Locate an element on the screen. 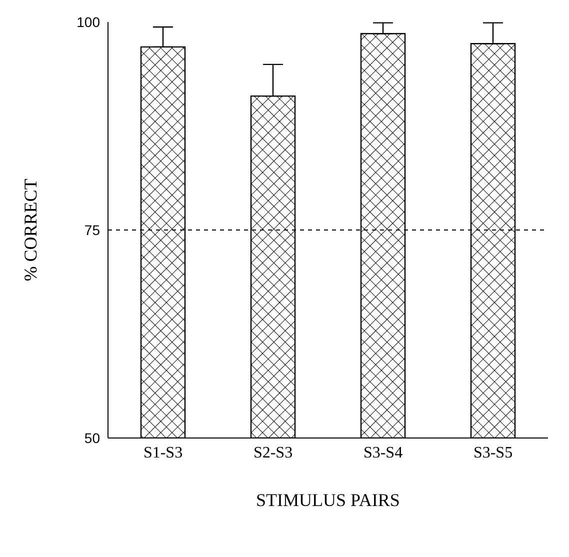  x-axis-title: STIMULUS PAIRS is located at coordinates (328, 500).